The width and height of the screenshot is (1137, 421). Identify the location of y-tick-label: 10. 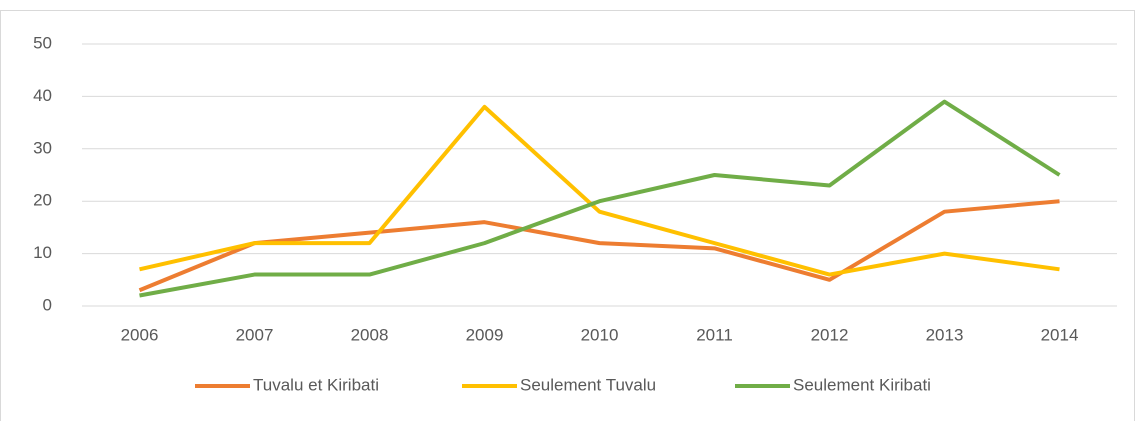
(42, 252).